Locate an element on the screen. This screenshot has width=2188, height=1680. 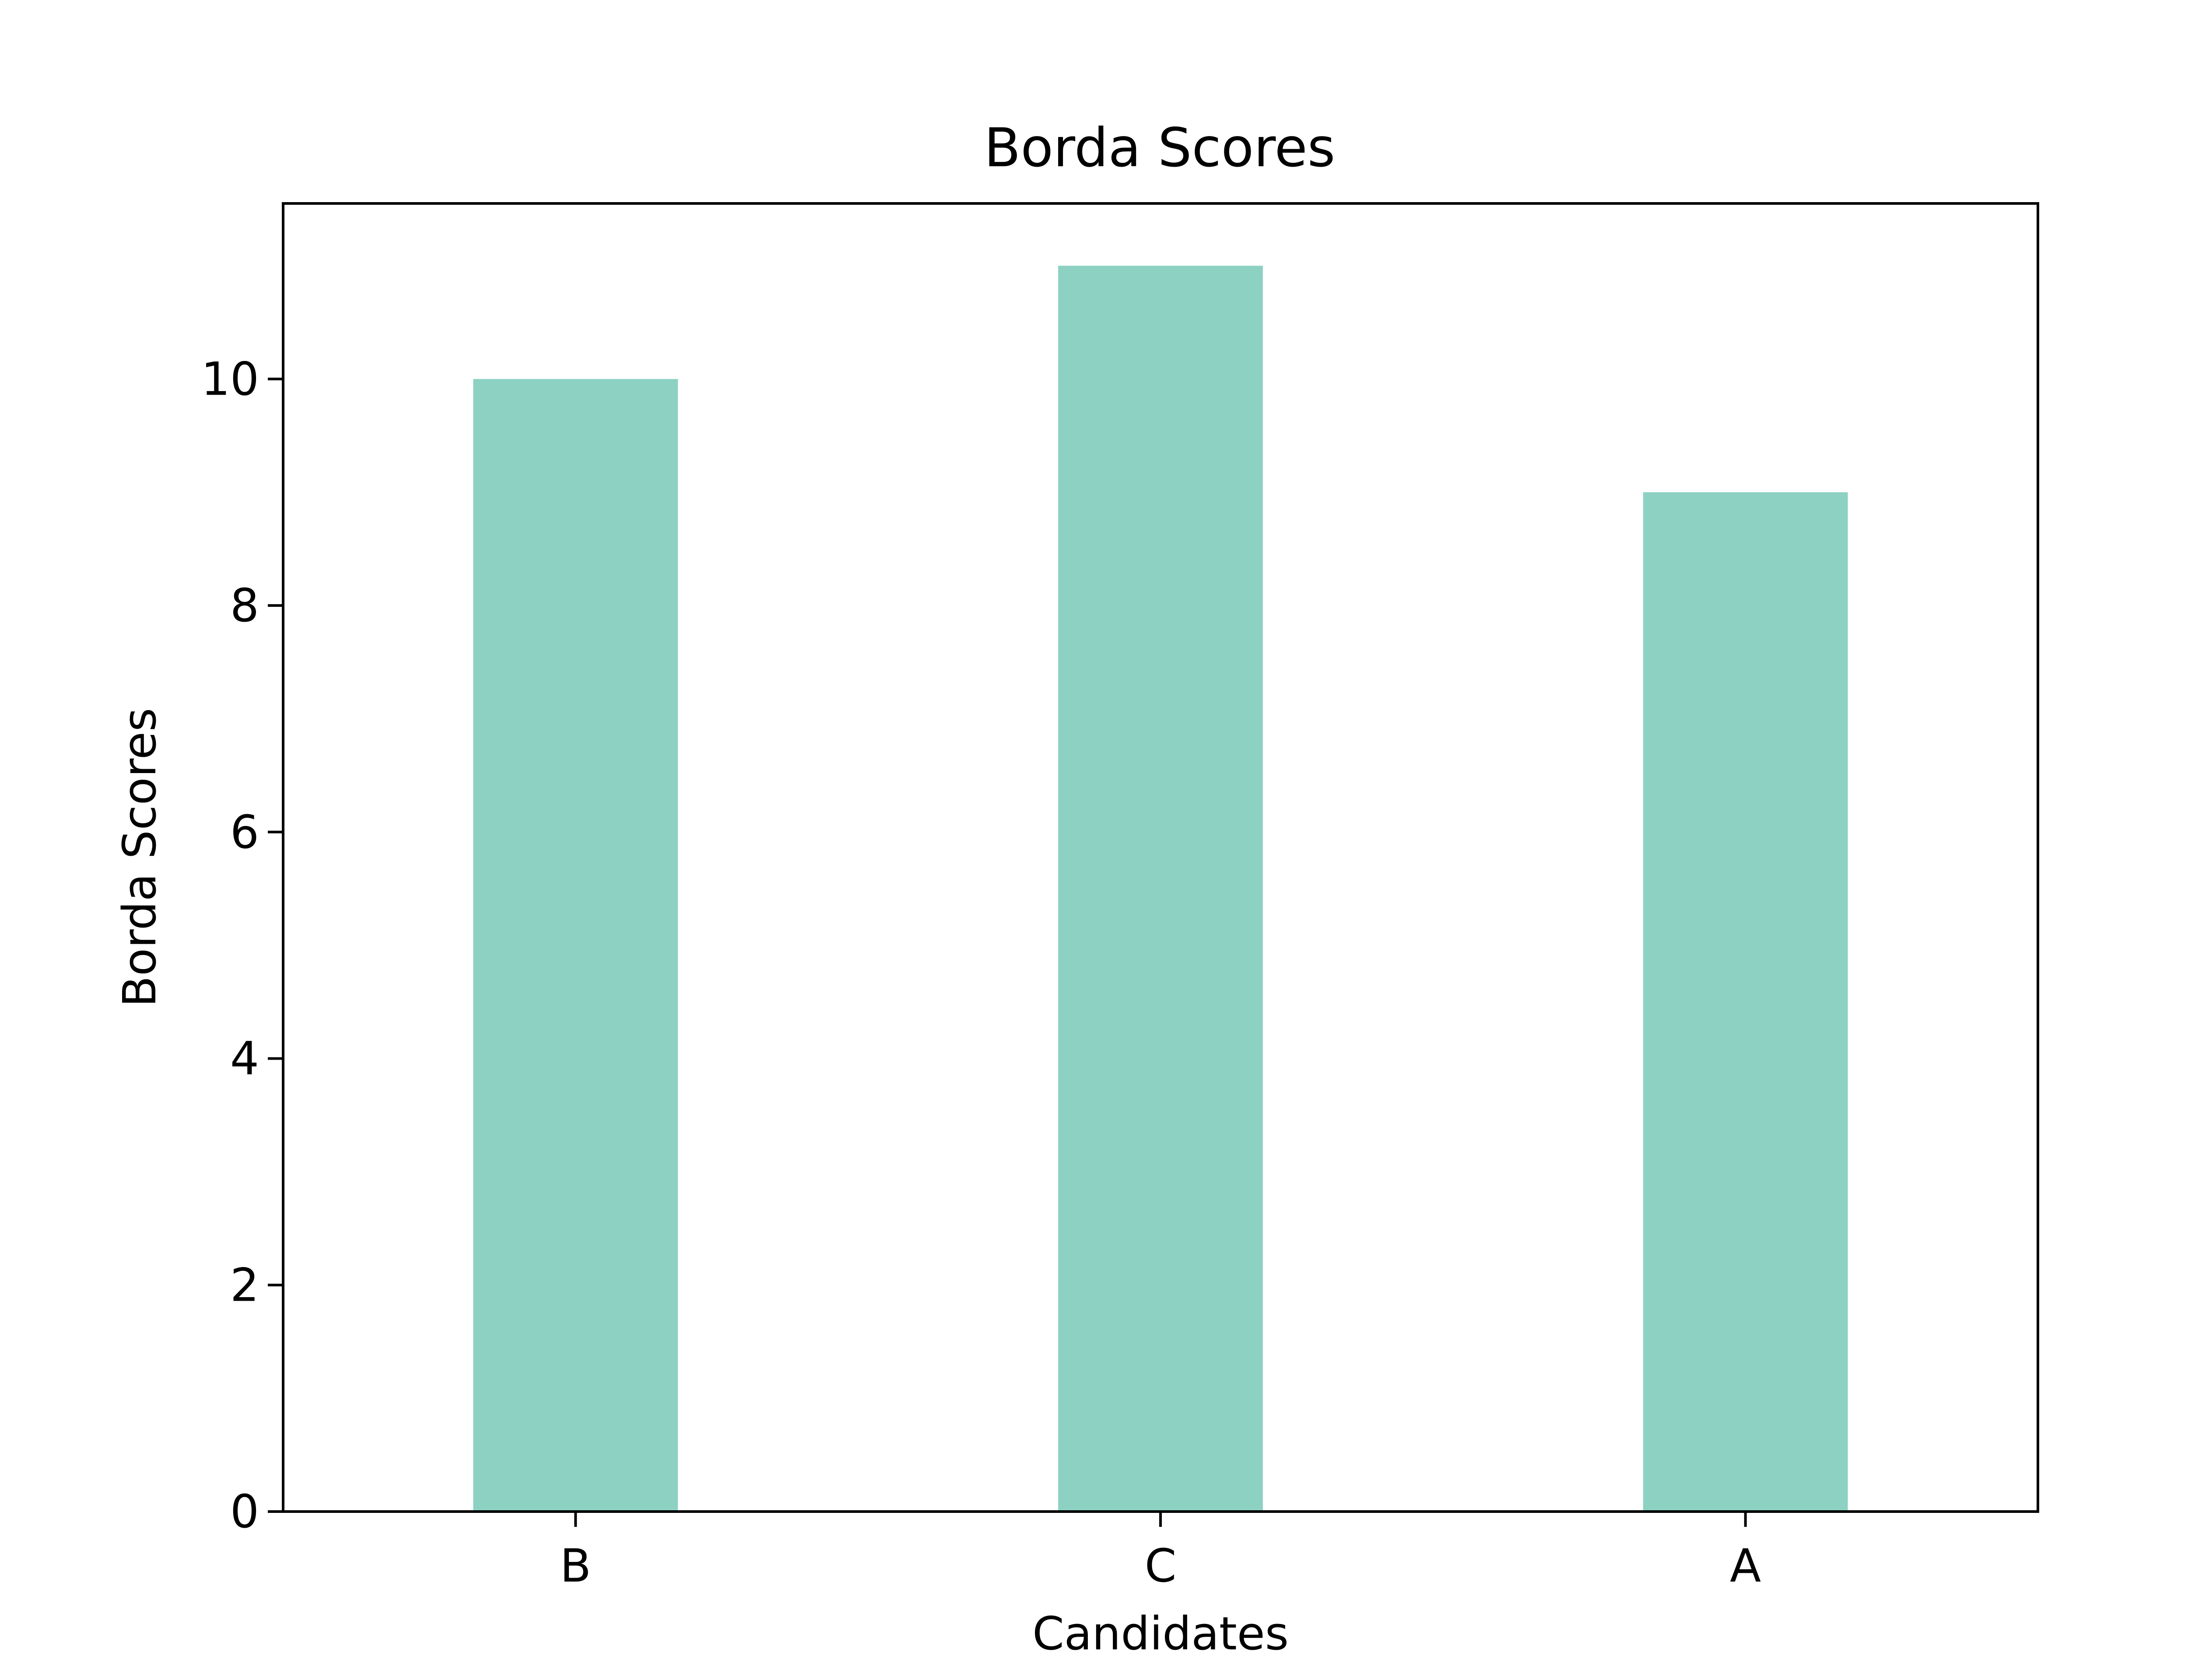
x-tick-label: A is located at coordinates (1746, 1565).